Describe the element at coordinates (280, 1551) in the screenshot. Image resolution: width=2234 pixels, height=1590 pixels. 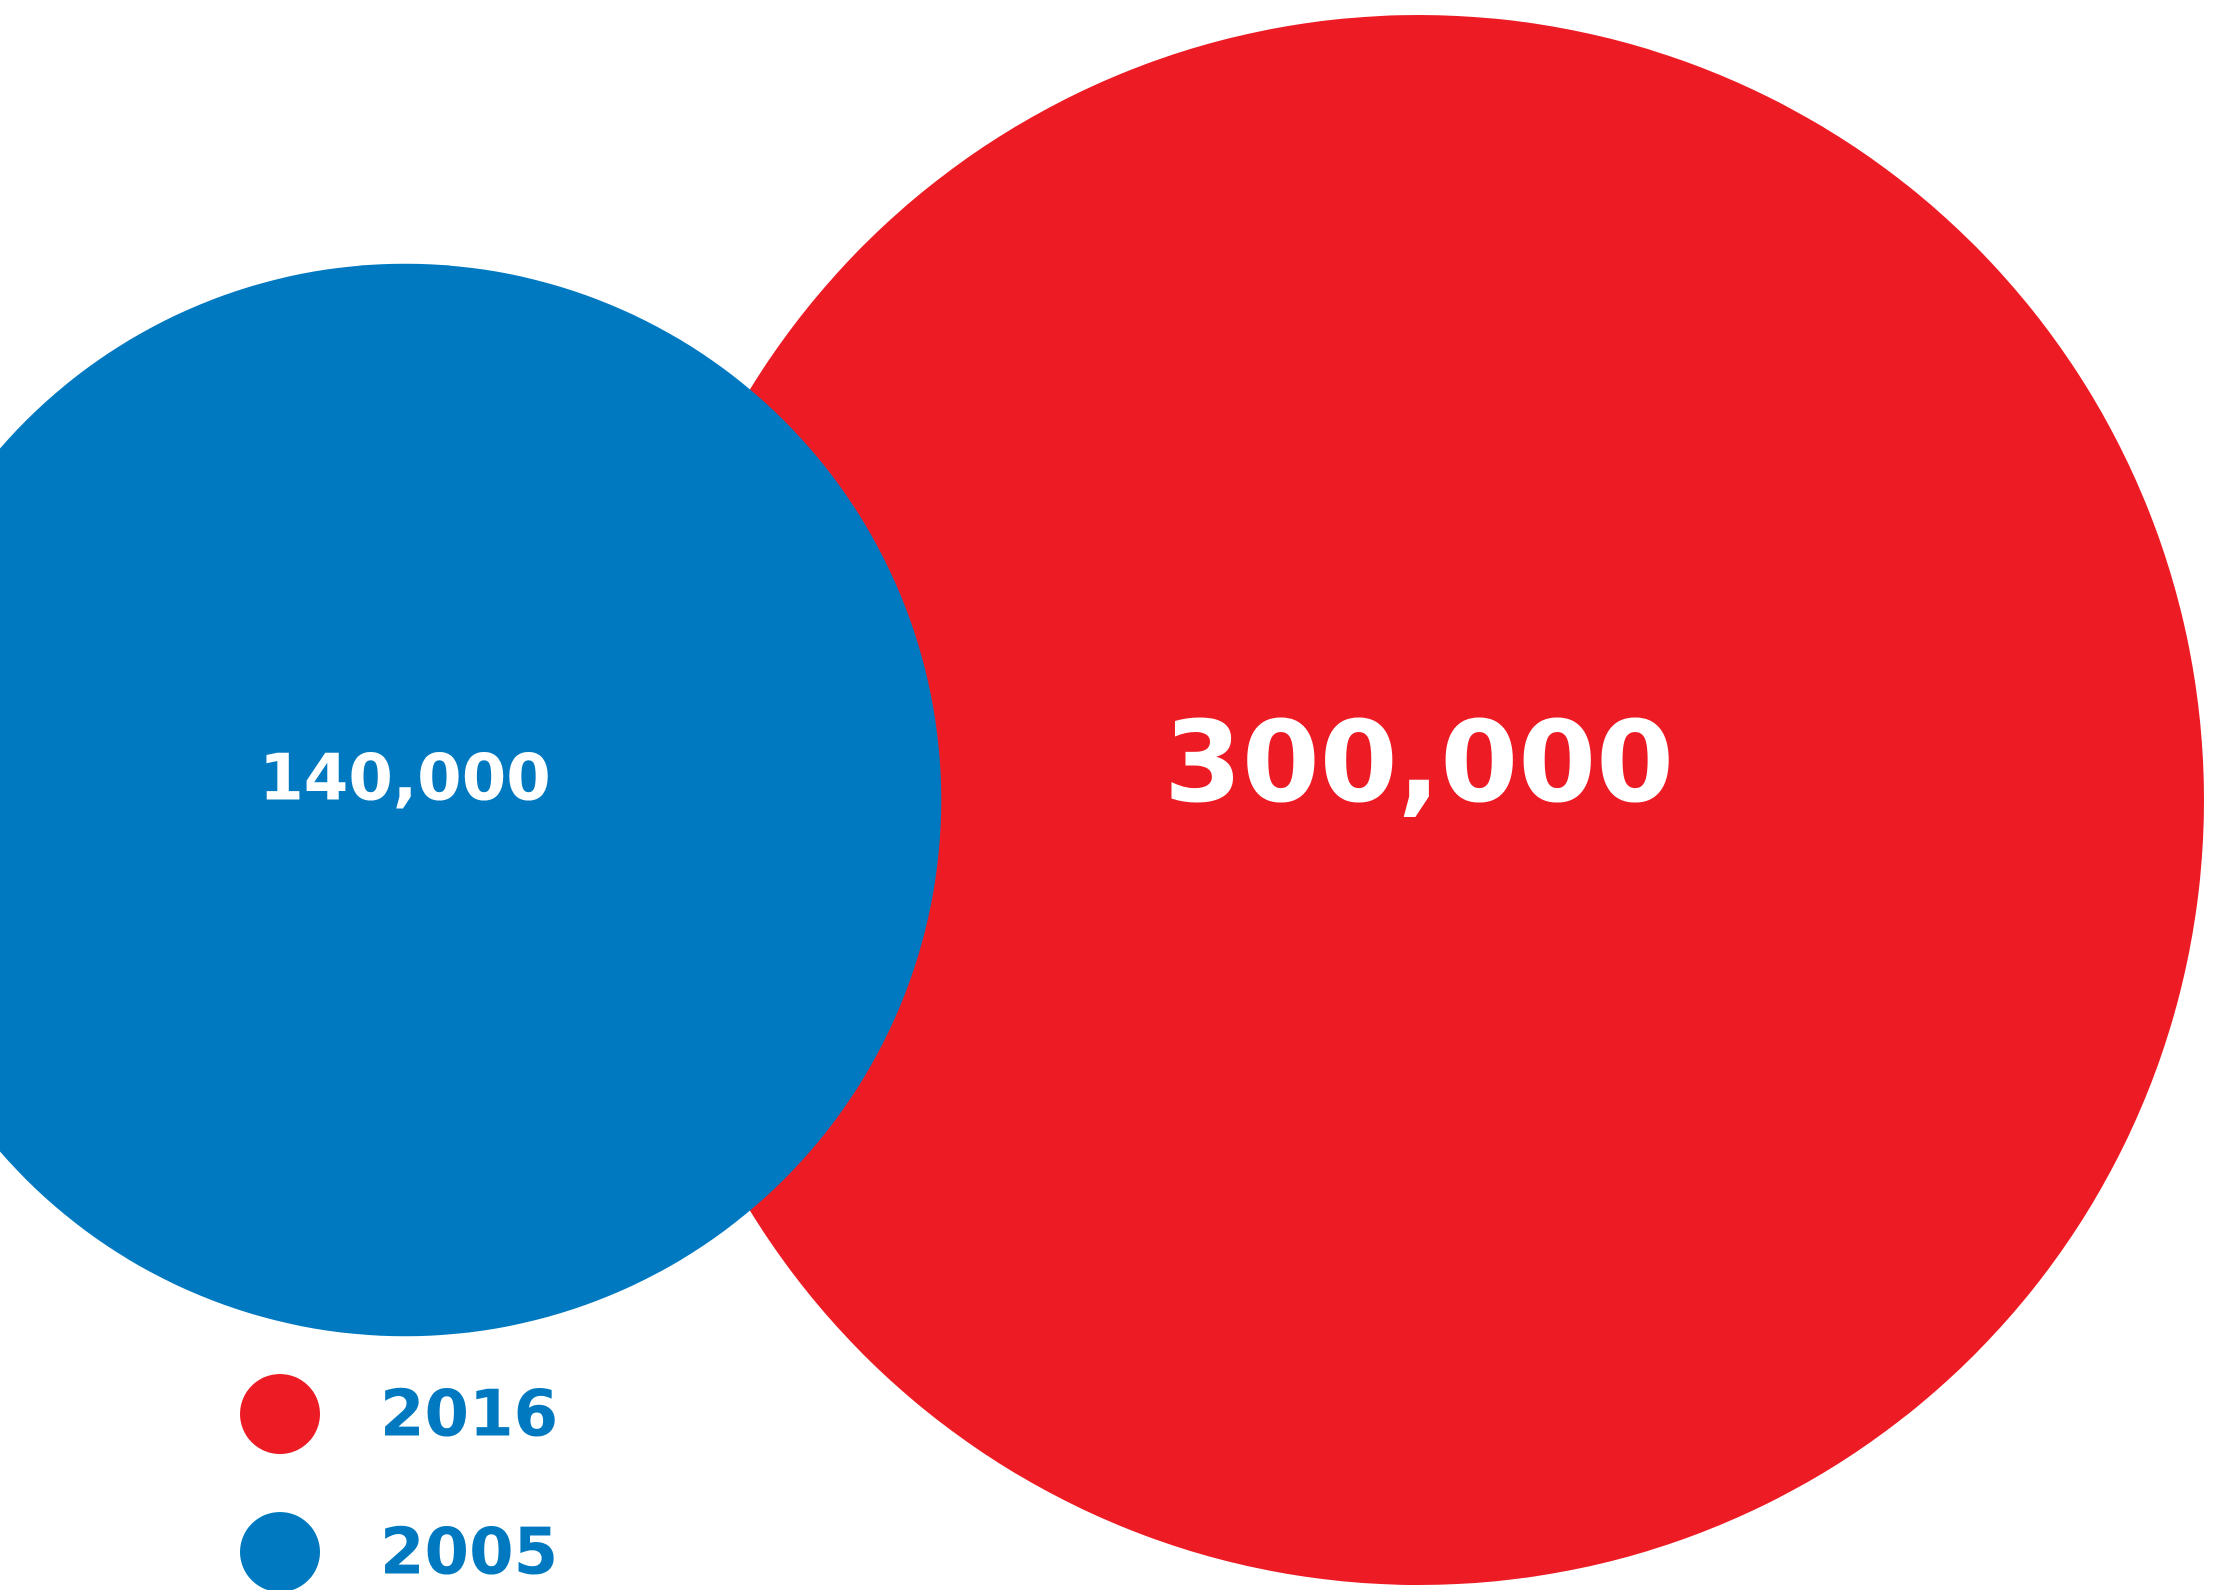
I see `legend-swatch-2005` at that location.